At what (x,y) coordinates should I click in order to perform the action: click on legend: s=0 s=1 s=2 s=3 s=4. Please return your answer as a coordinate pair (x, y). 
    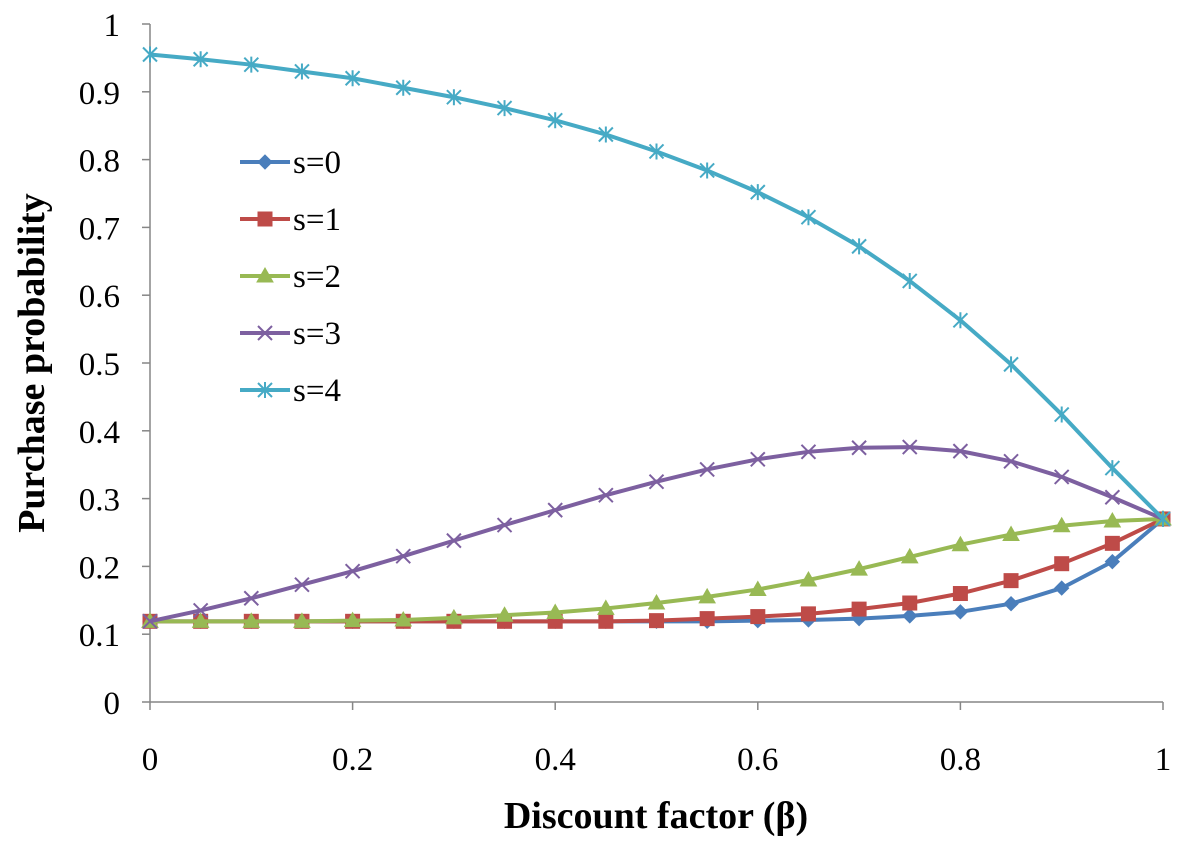
    Looking at the image, I should click on (290, 277).